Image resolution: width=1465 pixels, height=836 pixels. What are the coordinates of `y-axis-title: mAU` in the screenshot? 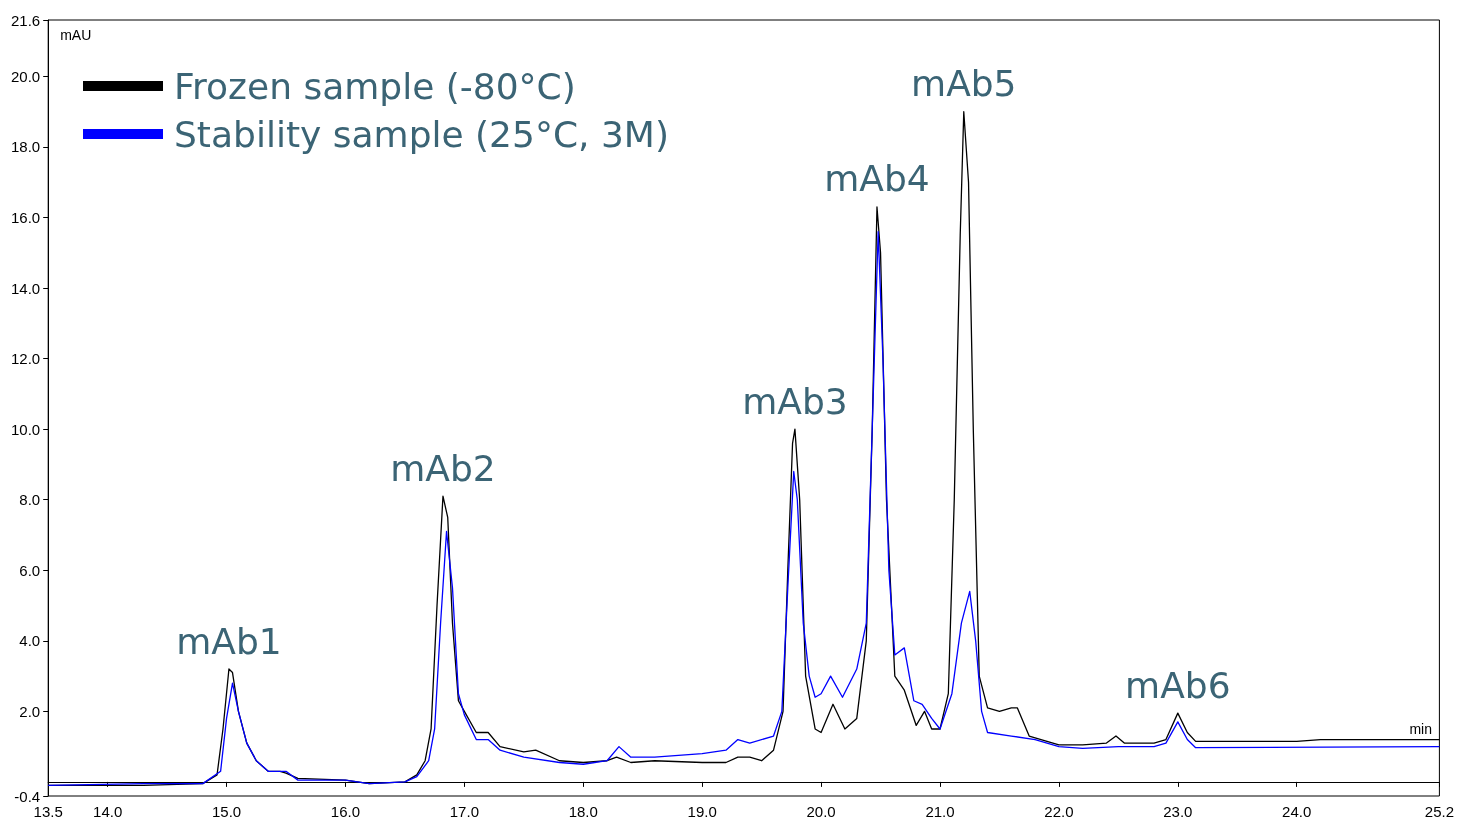 It's located at (76, 35).